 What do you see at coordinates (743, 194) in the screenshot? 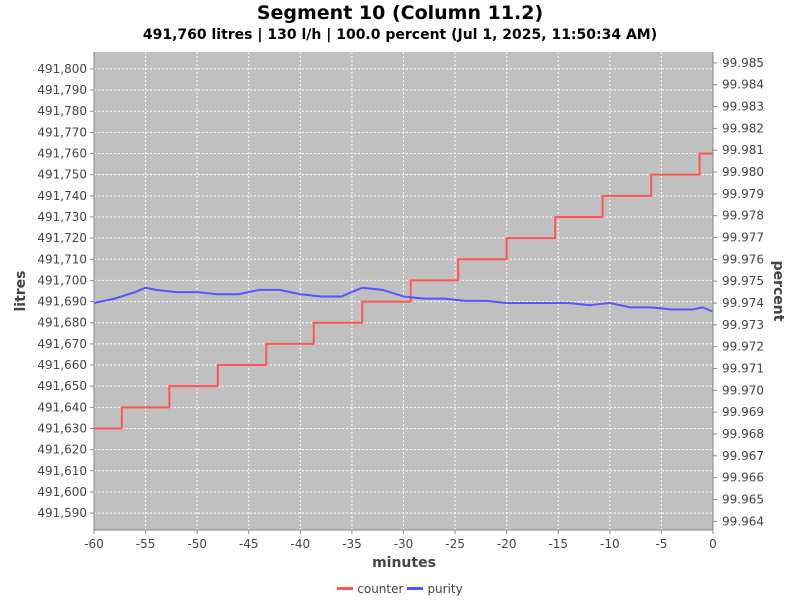
I see `y-tick-label-right: 99.979` at bounding box center [743, 194].